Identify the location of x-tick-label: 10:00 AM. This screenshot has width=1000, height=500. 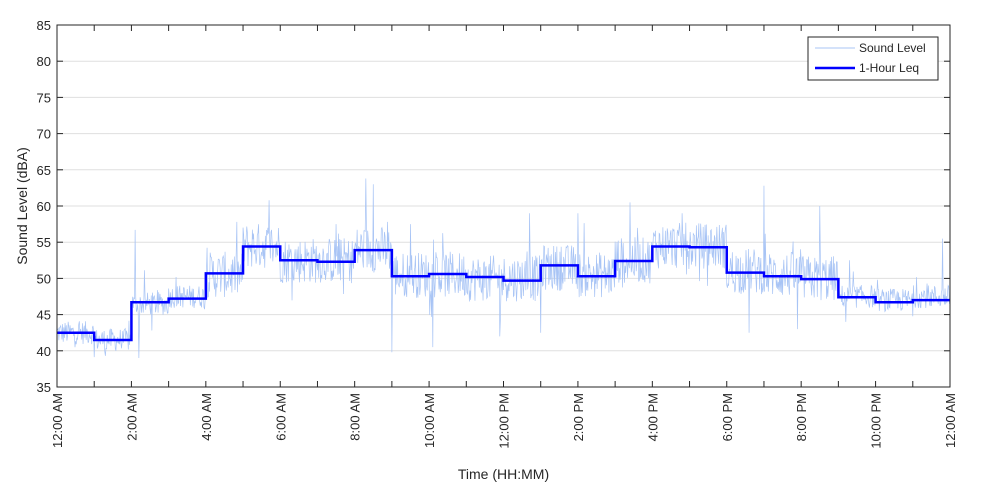
(429, 420).